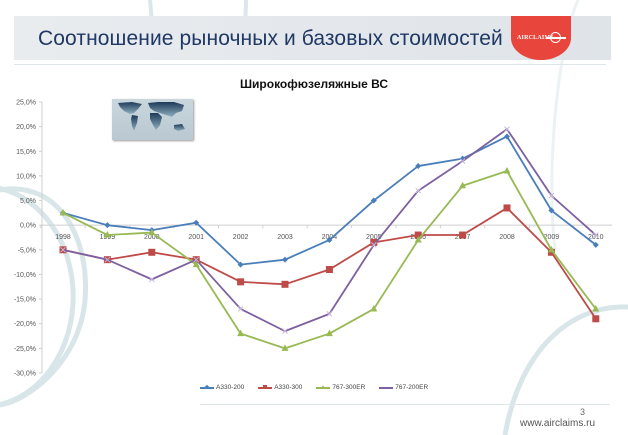 This screenshot has width=628, height=435. I want to click on y-tick-label: -30,0%, so click(25, 374).